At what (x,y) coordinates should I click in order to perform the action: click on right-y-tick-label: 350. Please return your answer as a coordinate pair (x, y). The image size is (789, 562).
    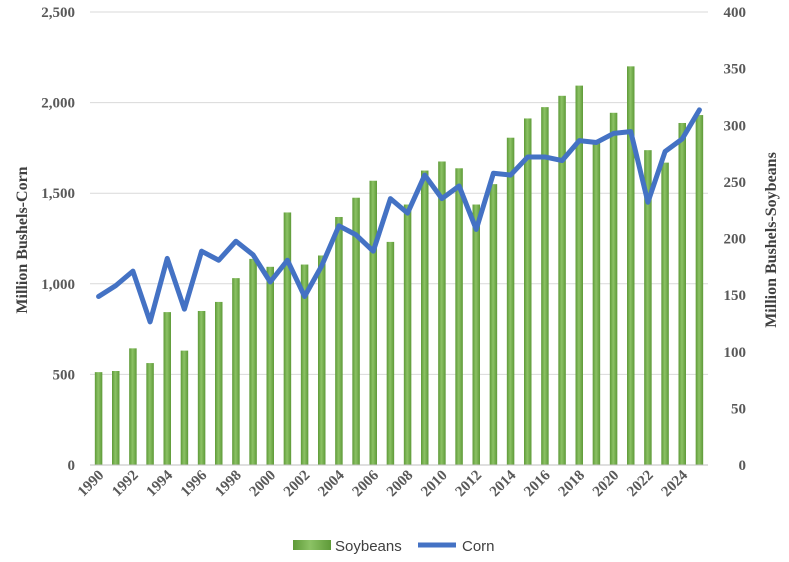
    Looking at the image, I should click on (735, 70).